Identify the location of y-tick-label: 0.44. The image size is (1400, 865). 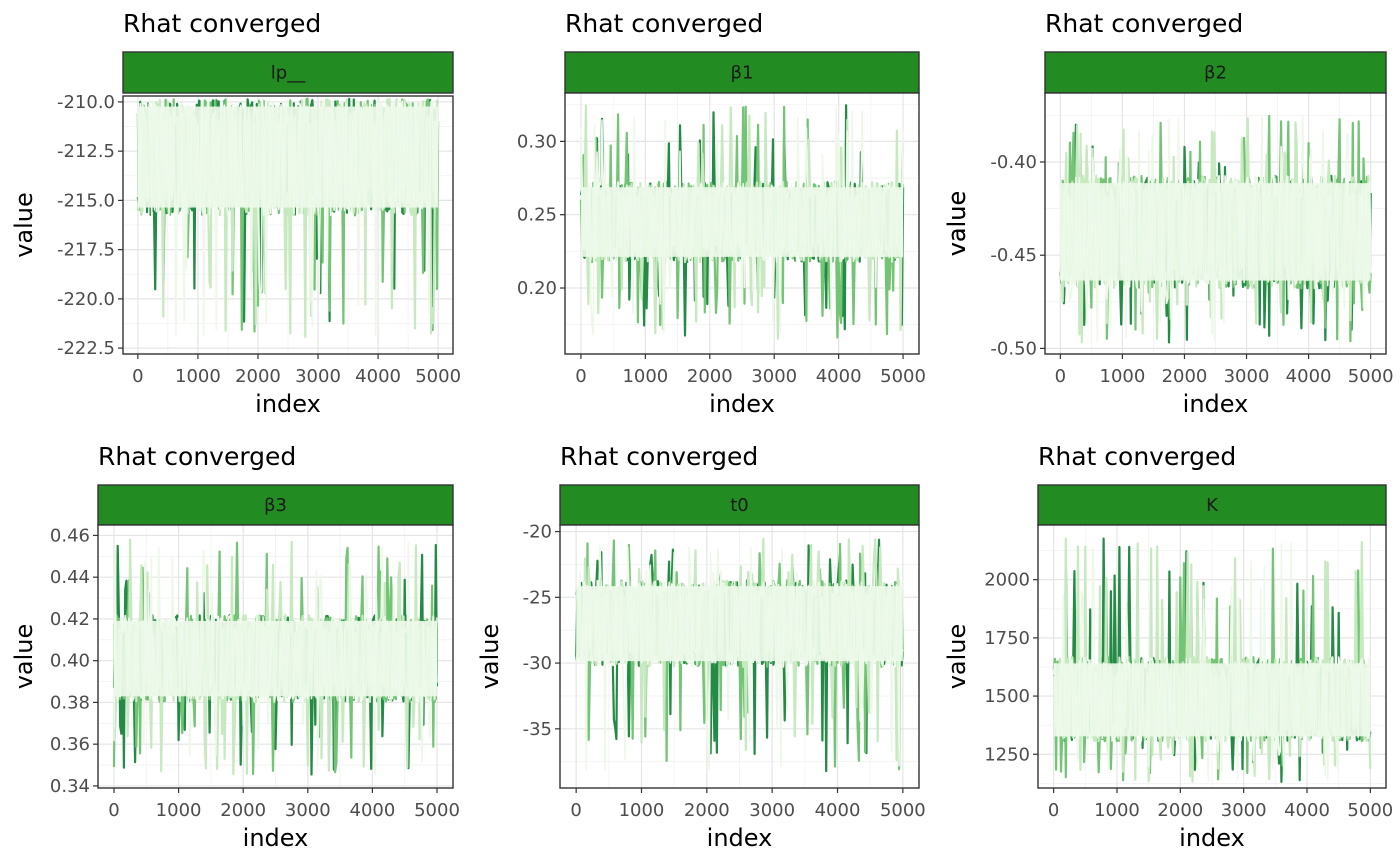
(70, 577).